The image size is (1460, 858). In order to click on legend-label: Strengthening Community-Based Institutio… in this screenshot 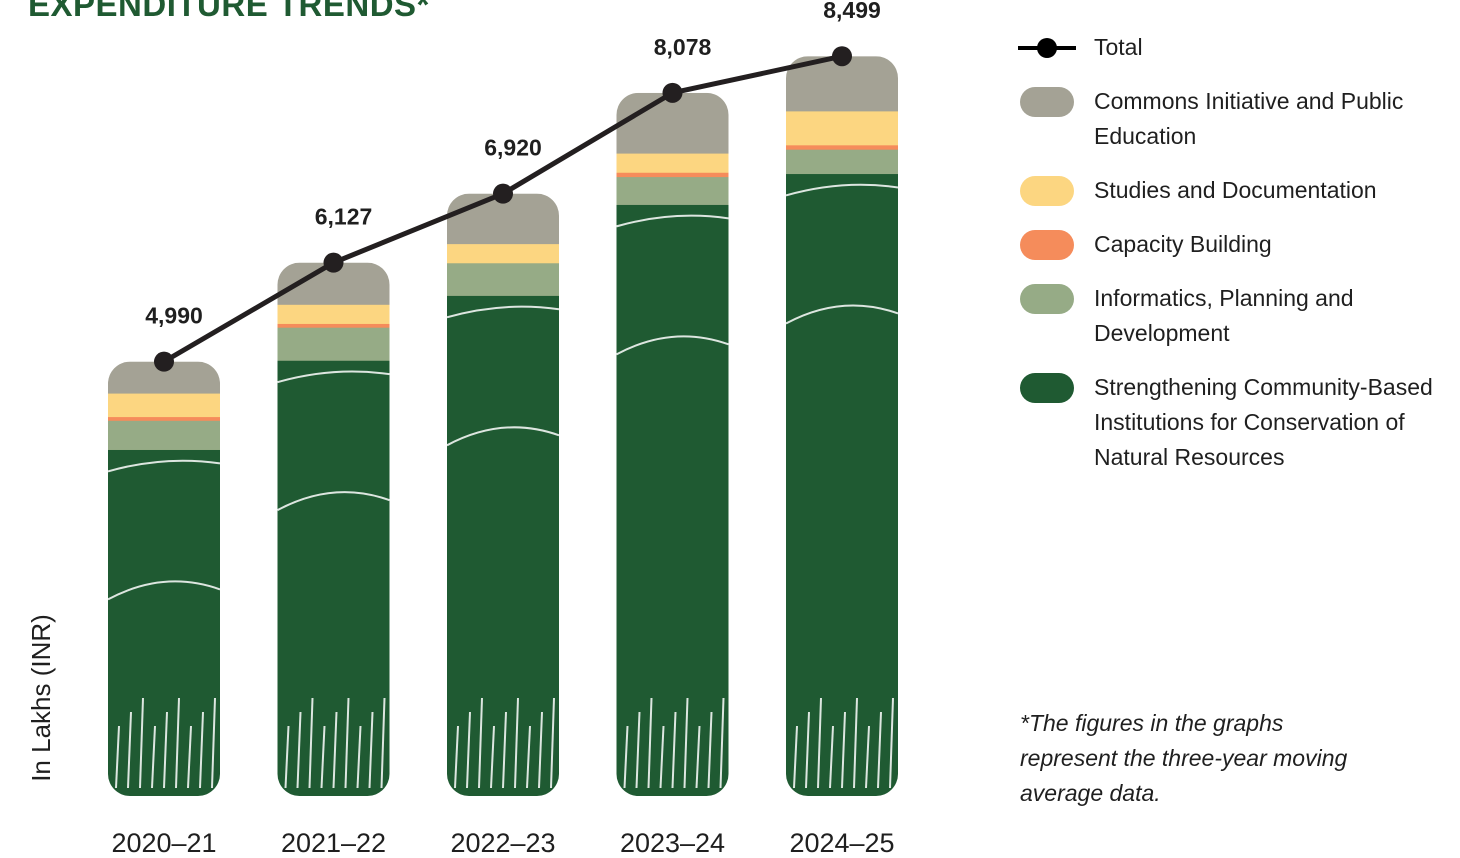, I will do `click(1263, 422)`.